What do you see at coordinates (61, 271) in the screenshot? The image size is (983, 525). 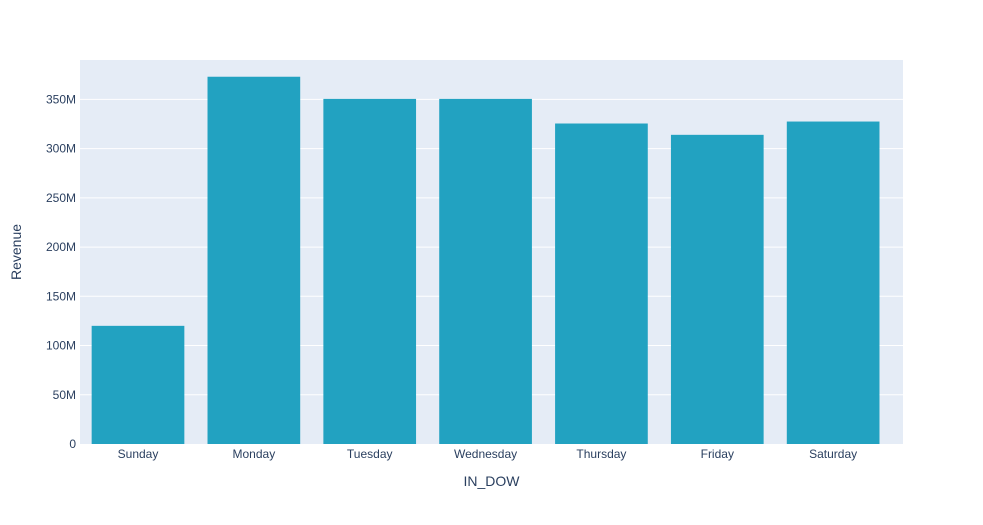 I see `y-axis-ticks: 0 50M 100M 150M 200M 250M 300M 350M` at bounding box center [61, 271].